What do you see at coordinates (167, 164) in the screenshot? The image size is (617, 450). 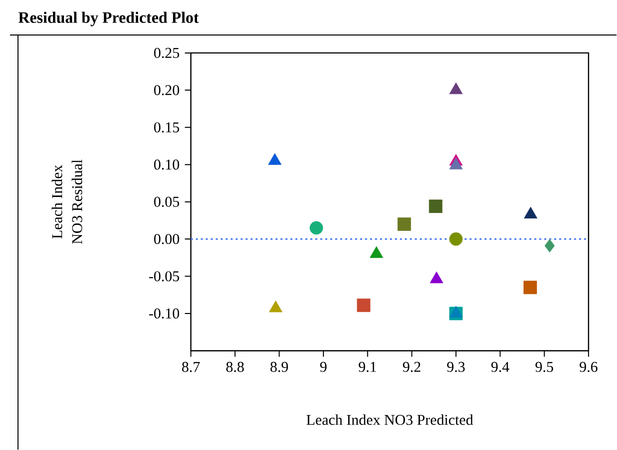 I see `y-tick-label: 0.10` at bounding box center [167, 164].